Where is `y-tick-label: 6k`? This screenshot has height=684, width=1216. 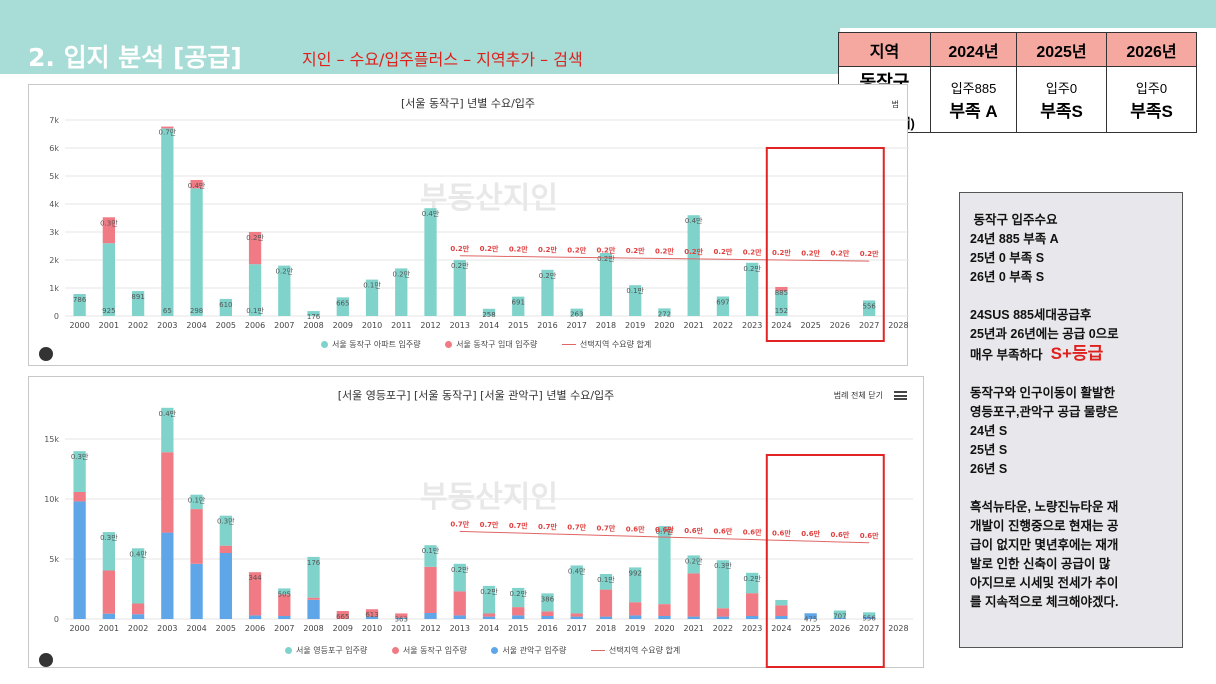 y-tick-label: 6k is located at coordinates (54, 148).